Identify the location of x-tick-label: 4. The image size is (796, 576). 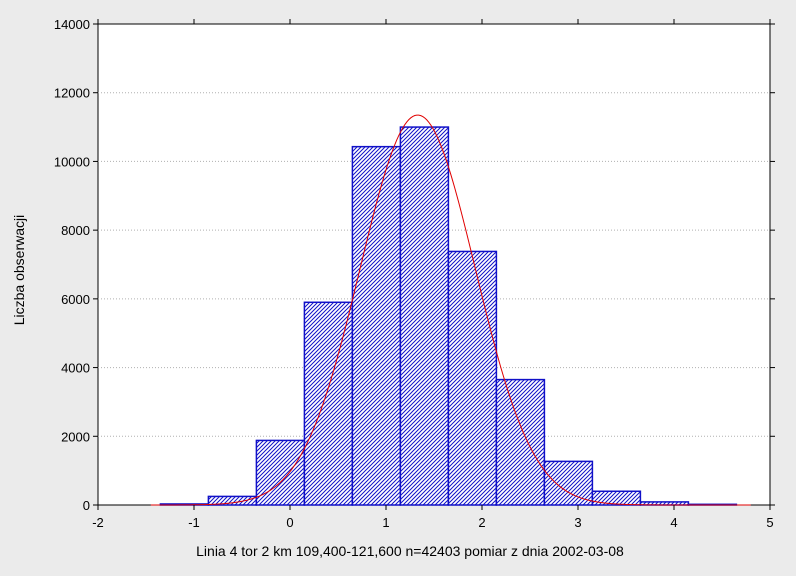
(673, 522).